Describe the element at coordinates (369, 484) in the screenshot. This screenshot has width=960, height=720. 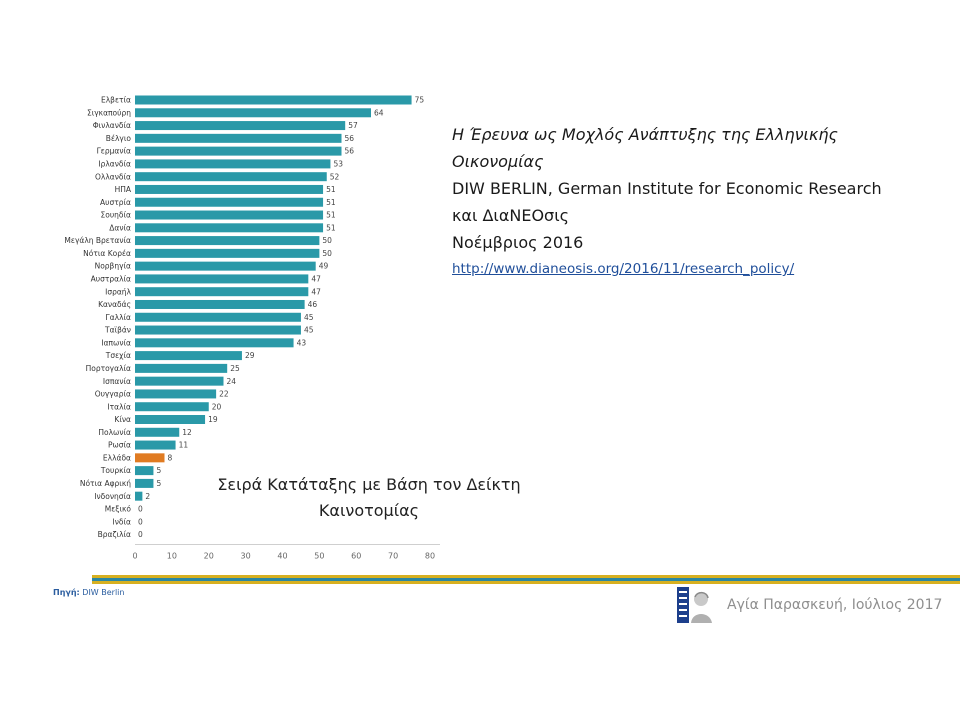
I see `chart-caption-line1: Σειρά Κατάταξης με Βάση τον Δείκτη` at that location.